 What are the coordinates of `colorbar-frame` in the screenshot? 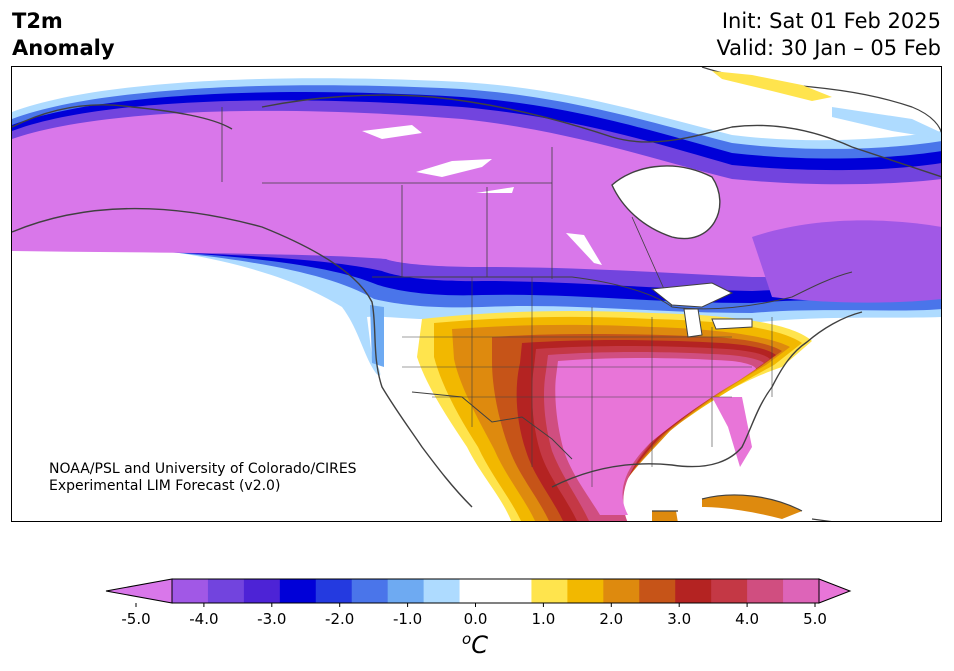 It's located at (495, 591).